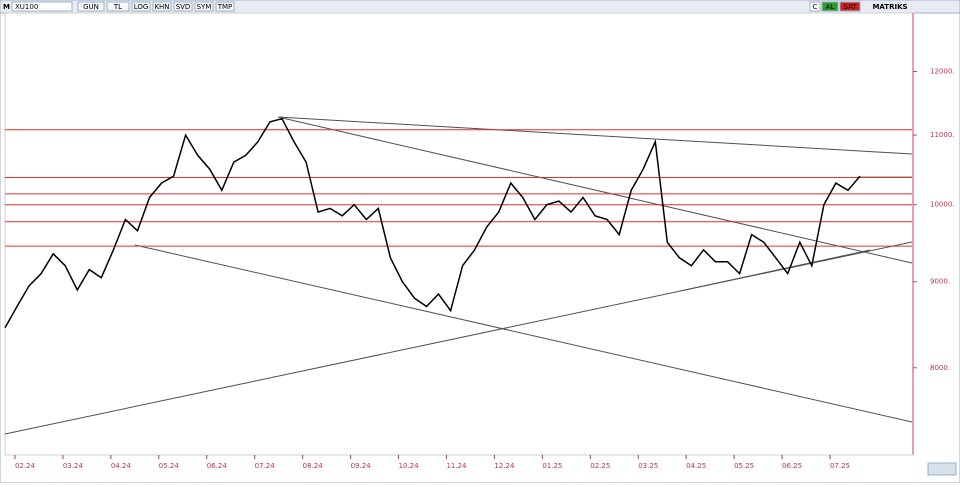 The image size is (960, 487). I want to click on toolbar-button-label: LOG, so click(141, 7).